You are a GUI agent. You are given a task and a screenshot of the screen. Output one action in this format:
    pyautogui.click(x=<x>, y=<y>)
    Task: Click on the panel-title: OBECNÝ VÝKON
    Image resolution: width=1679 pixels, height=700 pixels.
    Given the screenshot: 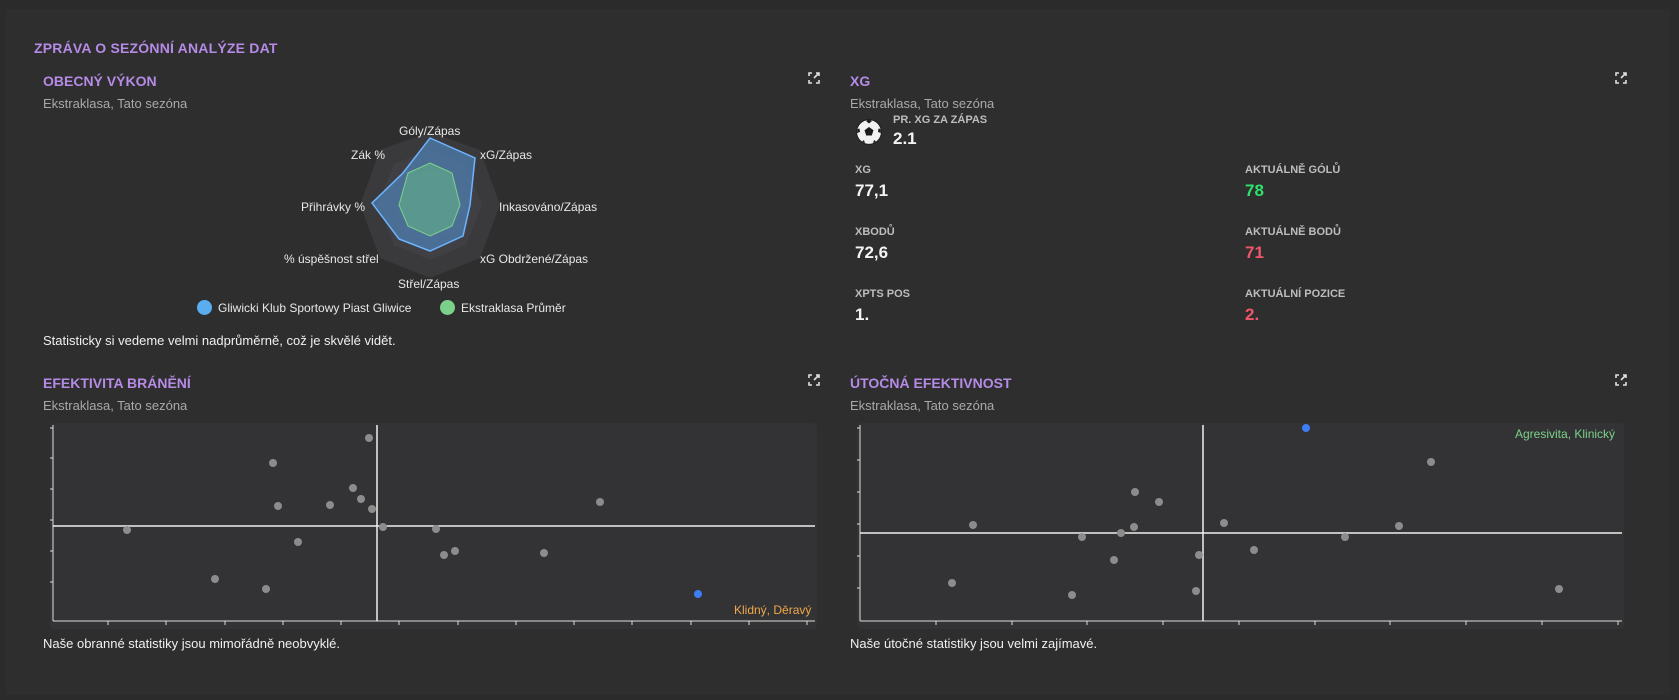 What is the action you would take?
    pyautogui.click(x=100, y=81)
    